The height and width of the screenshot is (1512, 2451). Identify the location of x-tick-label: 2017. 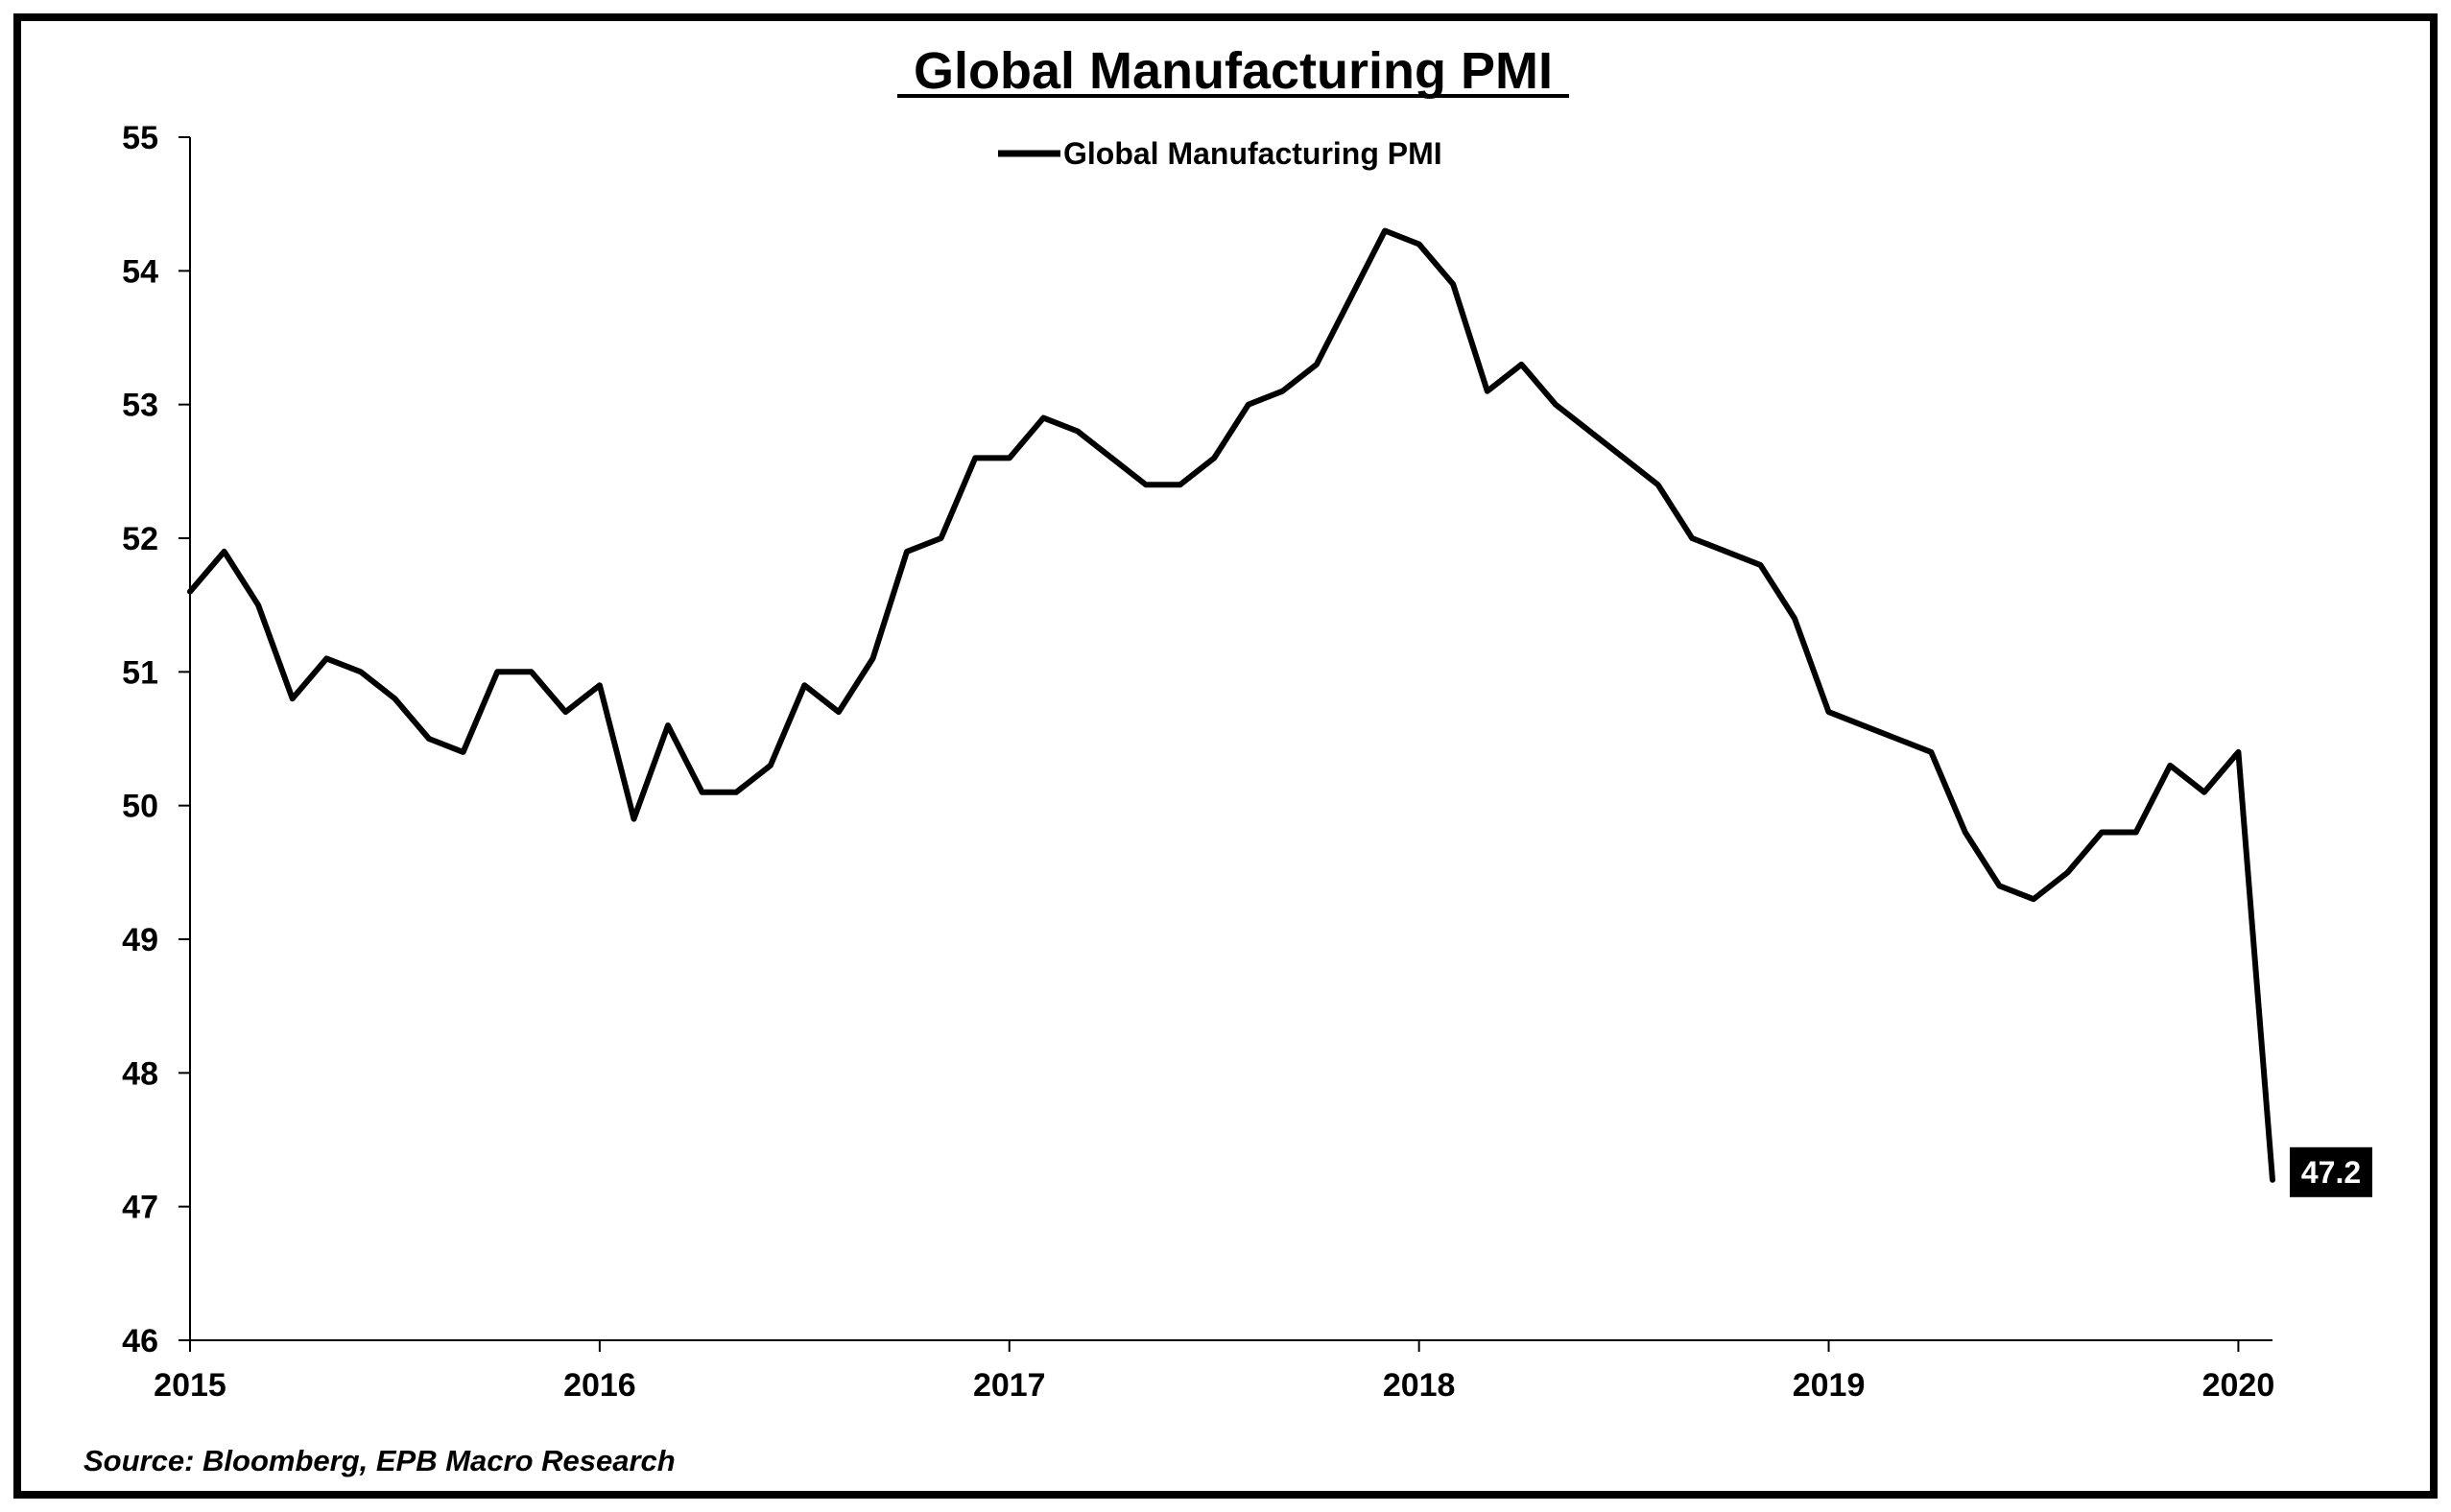
(1009, 1385).